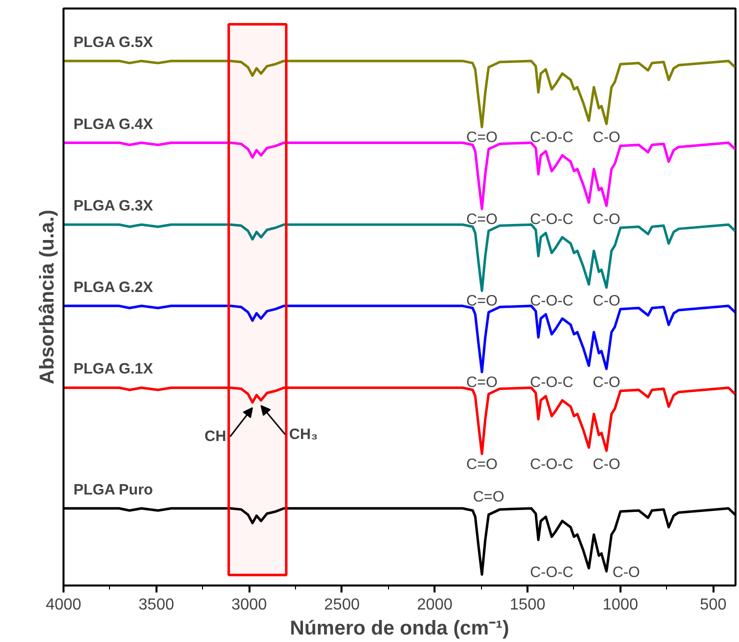 This screenshot has height=642, width=739. I want to click on x-axis-title: Número de onda (cm⁻¹), so click(400, 629).